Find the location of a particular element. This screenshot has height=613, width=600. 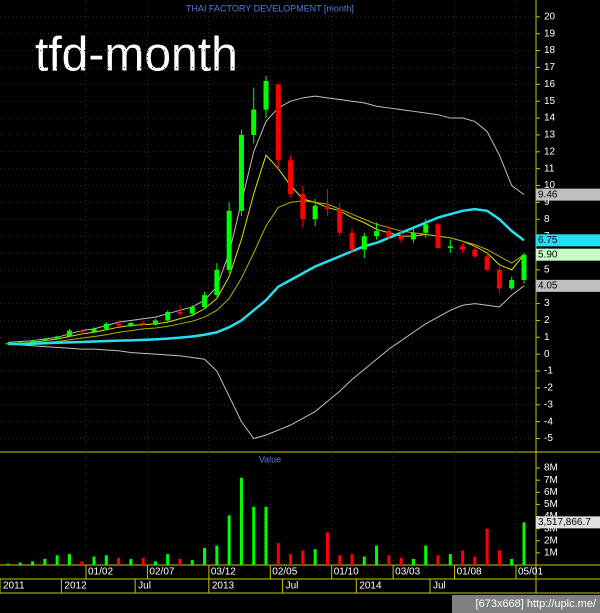

y-tick-label: 10 is located at coordinates (550, 185).